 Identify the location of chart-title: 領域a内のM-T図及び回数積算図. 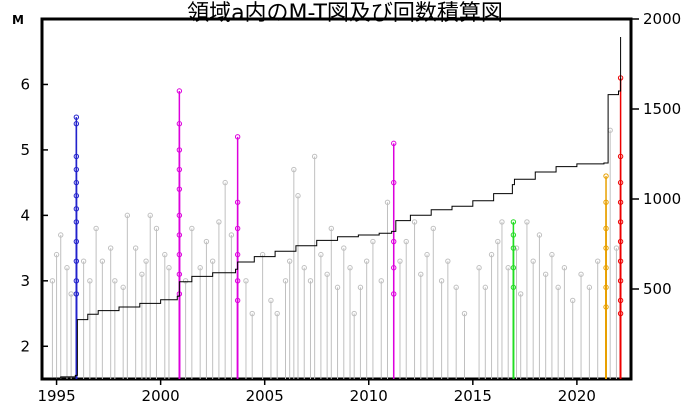
(345, 13).